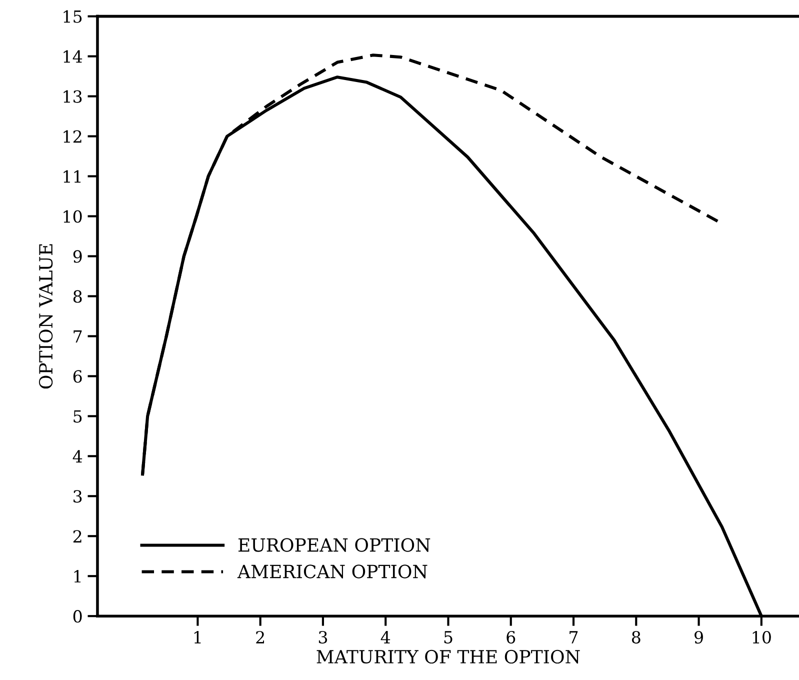  Describe the element at coordinates (77, 376) in the screenshot. I see `y-tick-label: 6` at that location.